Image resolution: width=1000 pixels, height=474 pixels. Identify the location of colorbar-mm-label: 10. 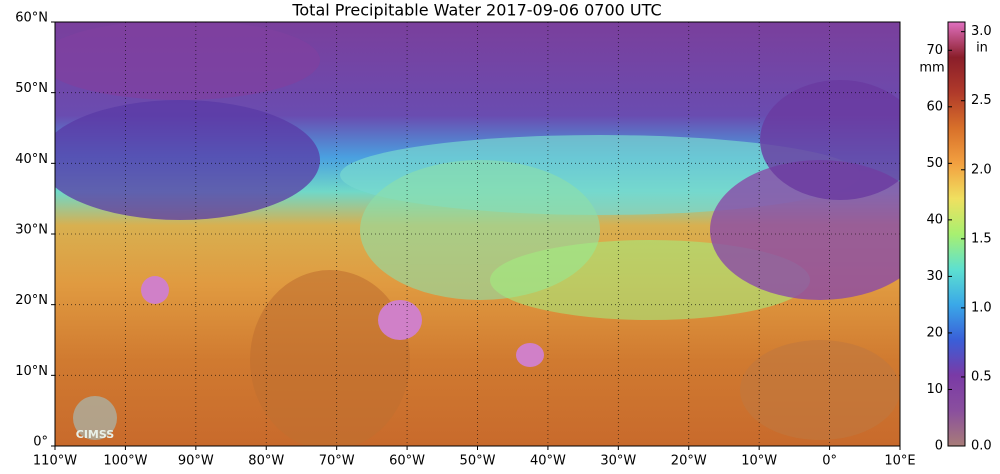
(934, 389).